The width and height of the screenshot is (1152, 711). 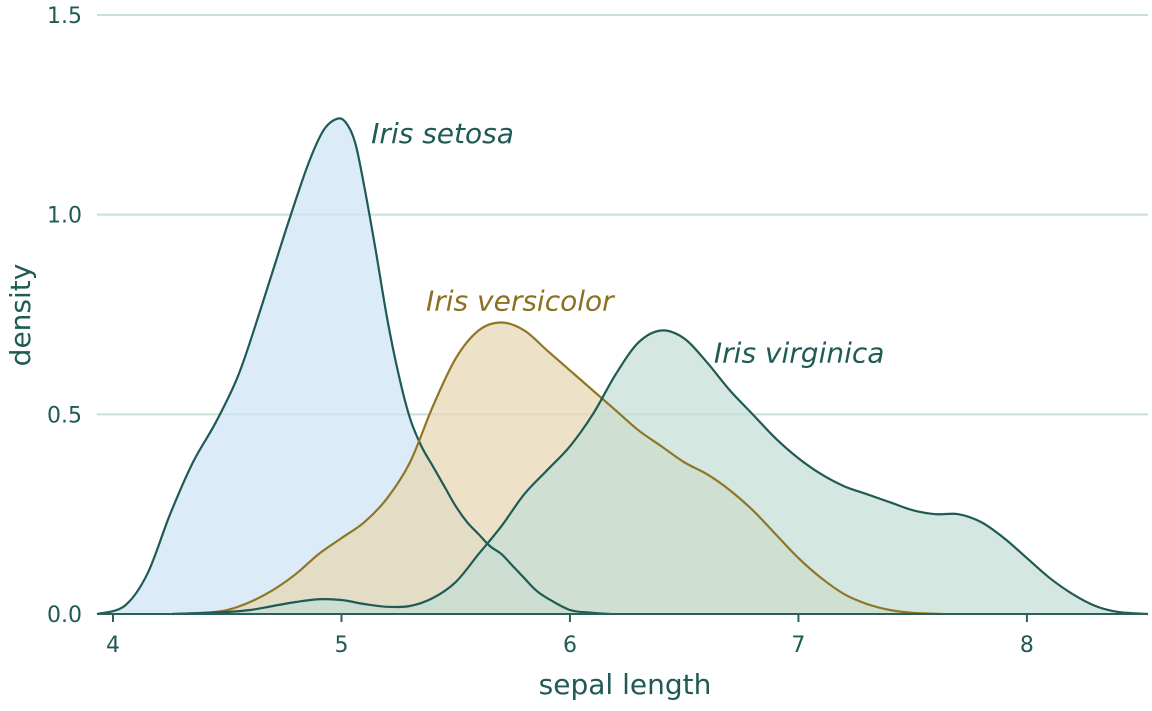 I want to click on x-tick-label: 6, so click(x=570, y=645).